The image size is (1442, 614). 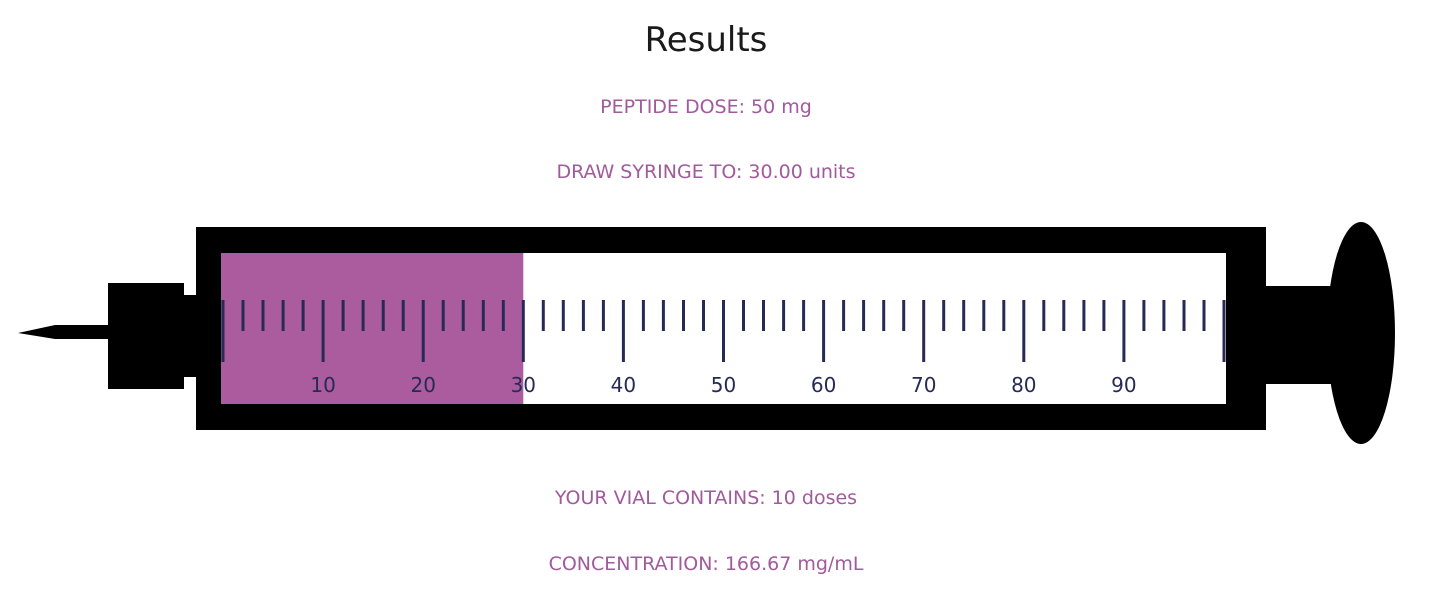 I want to click on peptide-dose-label: PEPTIDE DOSE:, so click(x=673, y=107).